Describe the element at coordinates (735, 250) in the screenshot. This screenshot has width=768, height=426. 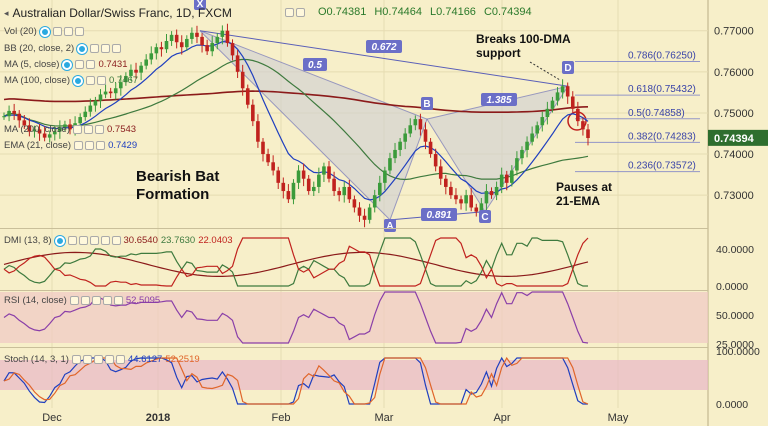
I see `sub-tick-label: 40.0000` at that location.